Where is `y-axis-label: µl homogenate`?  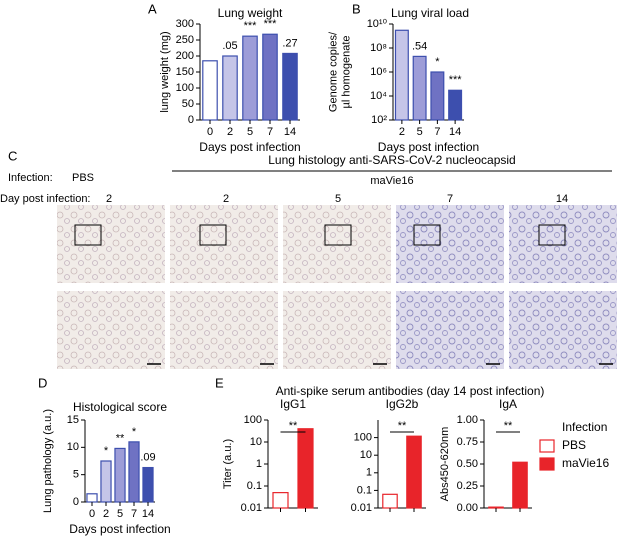 y-axis-label: µl homogenate is located at coordinates (346, 72).